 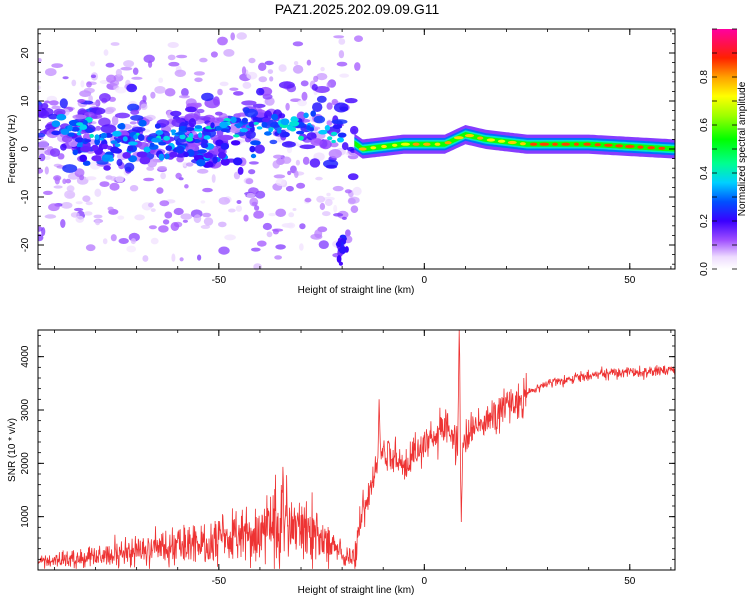 What do you see at coordinates (704, 125) in the screenshot?
I see `colorbar-tick-label: 0.6` at bounding box center [704, 125].